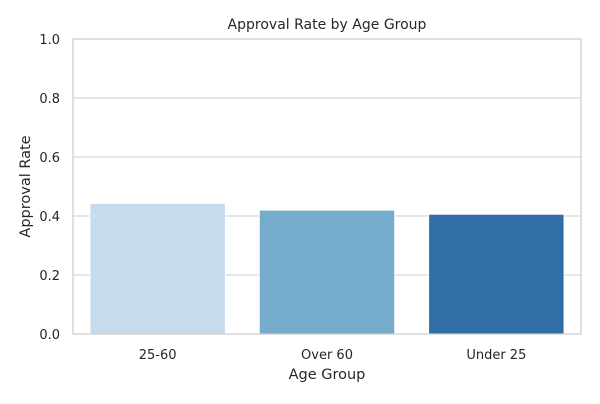 This screenshot has width=600, height=404. What do you see at coordinates (49, 335) in the screenshot?
I see `y-tick-label: 0.0` at bounding box center [49, 335].